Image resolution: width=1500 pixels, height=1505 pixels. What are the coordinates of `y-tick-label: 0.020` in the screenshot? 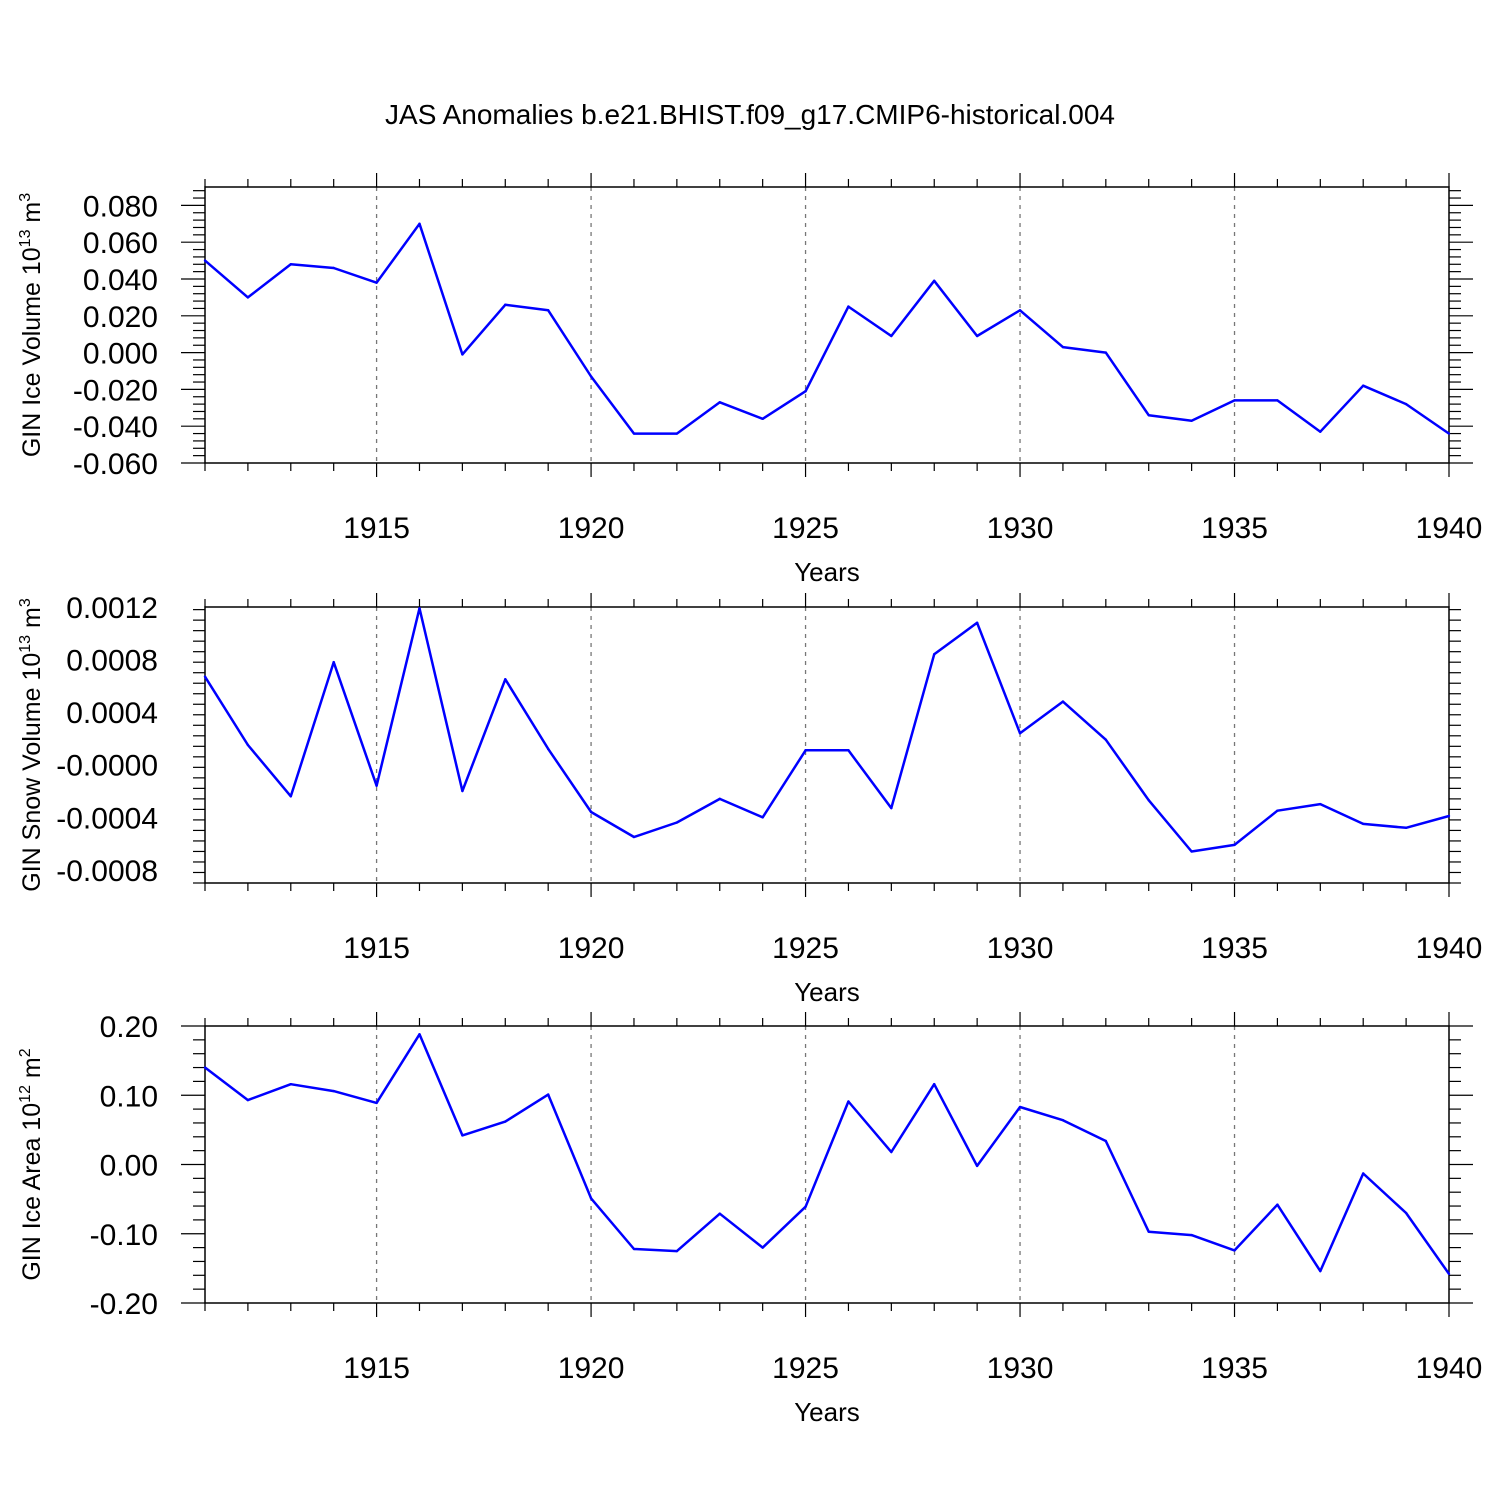 It's located at (120, 317).